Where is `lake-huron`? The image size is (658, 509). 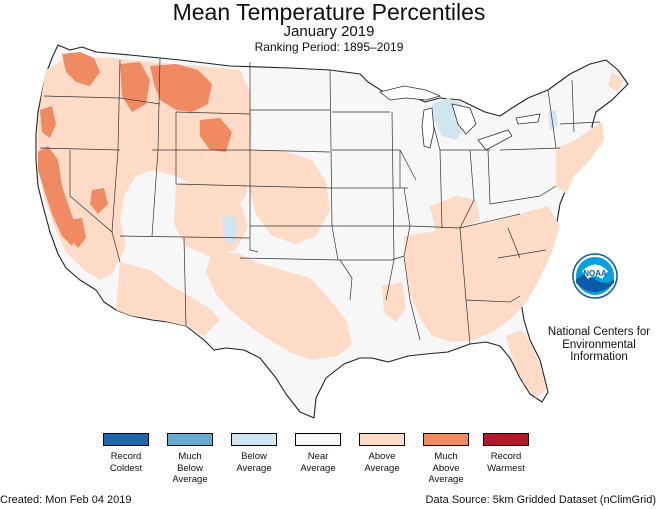 lake-huron is located at coordinates (464, 119).